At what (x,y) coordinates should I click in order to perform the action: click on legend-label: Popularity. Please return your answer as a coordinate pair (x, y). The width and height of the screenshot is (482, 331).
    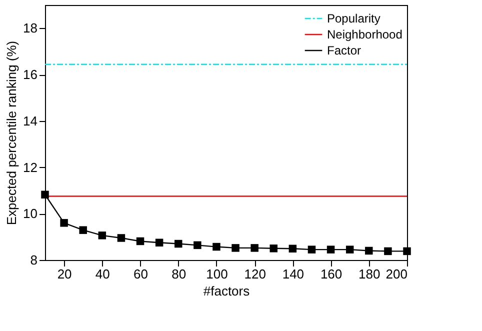
    Looking at the image, I should click on (353, 19).